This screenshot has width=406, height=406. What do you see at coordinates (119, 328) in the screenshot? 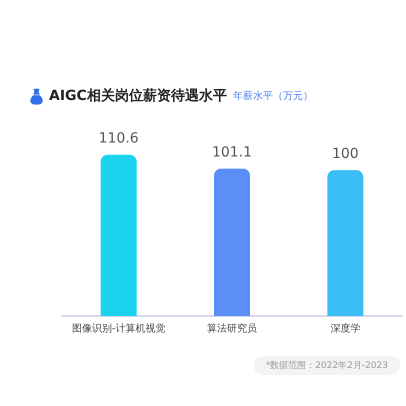
I see `x-tick-label: 图像识别-计算机视觉` at bounding box center [119, 328].